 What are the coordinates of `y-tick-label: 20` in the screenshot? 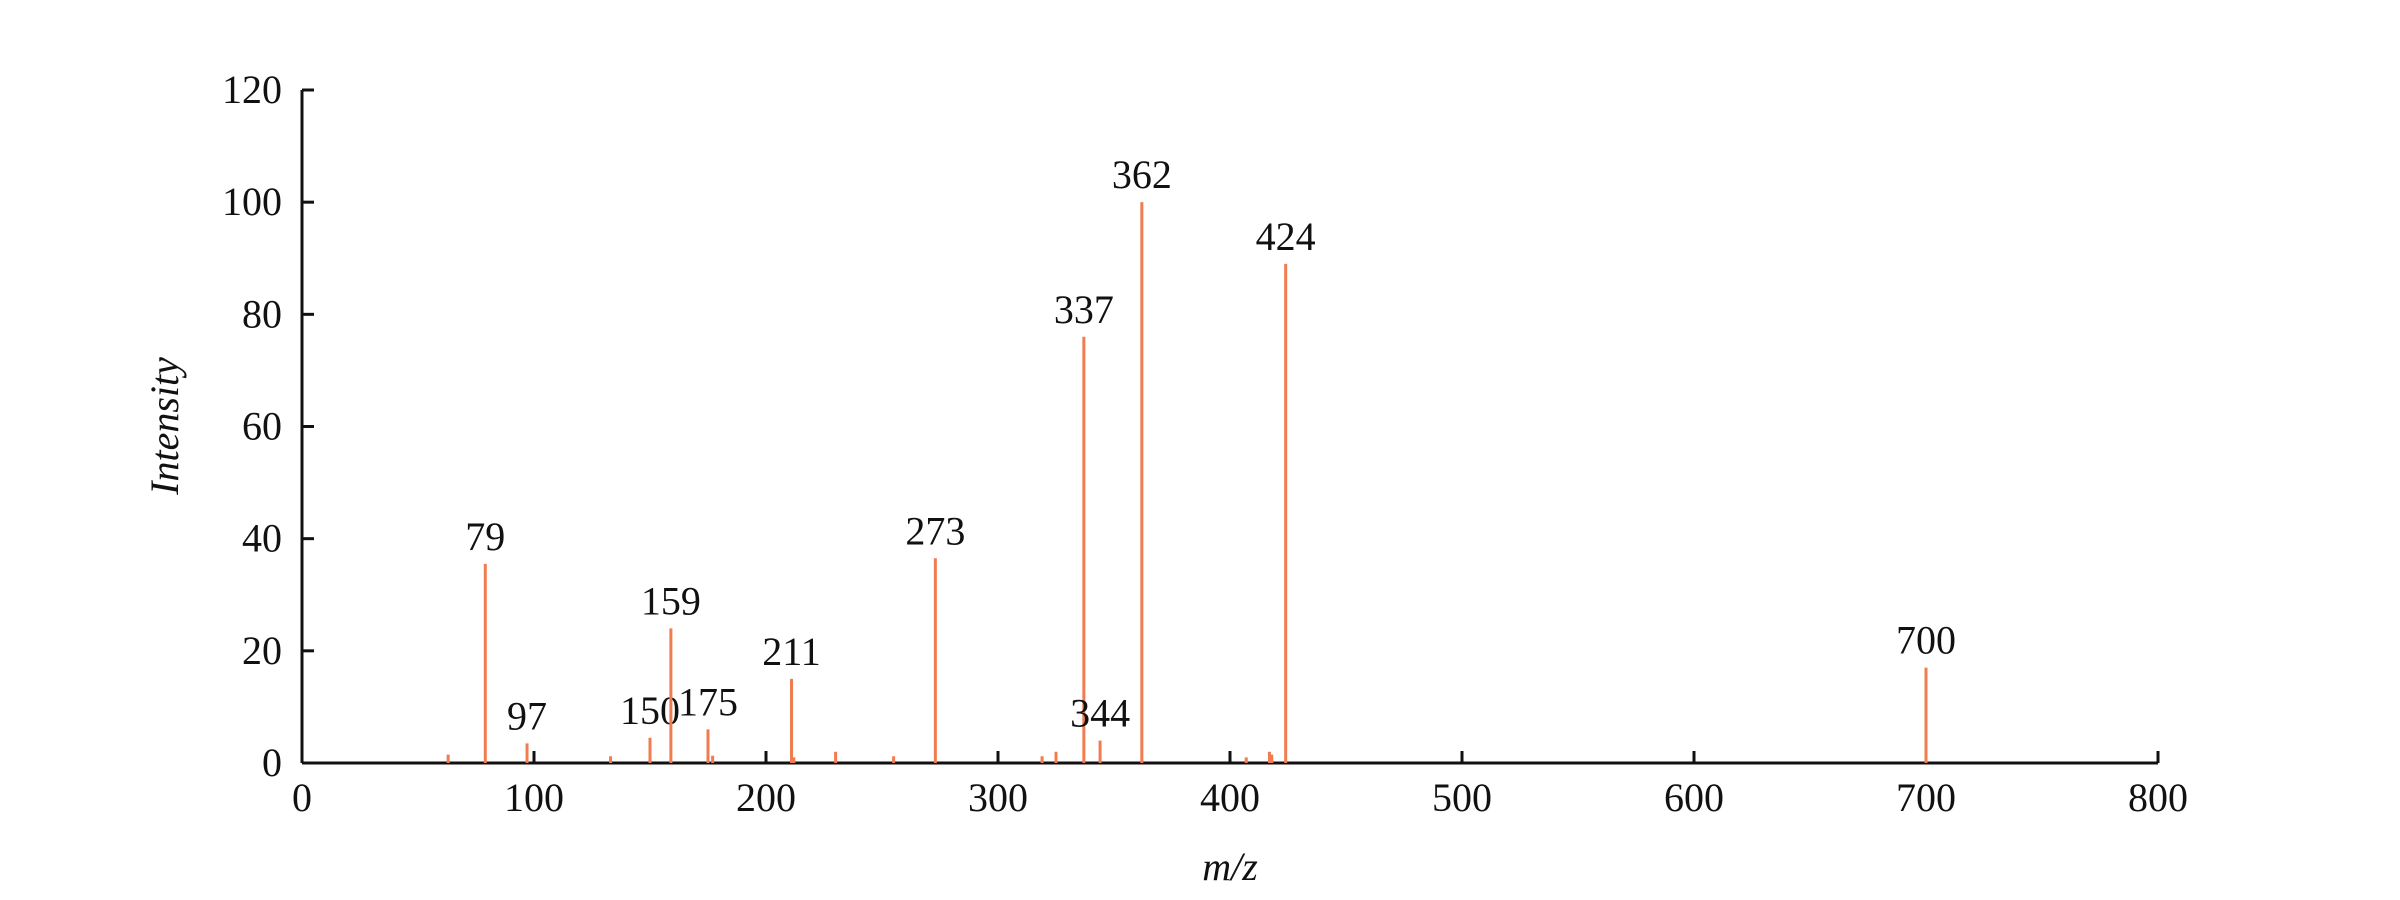 It's located at (262, 650).